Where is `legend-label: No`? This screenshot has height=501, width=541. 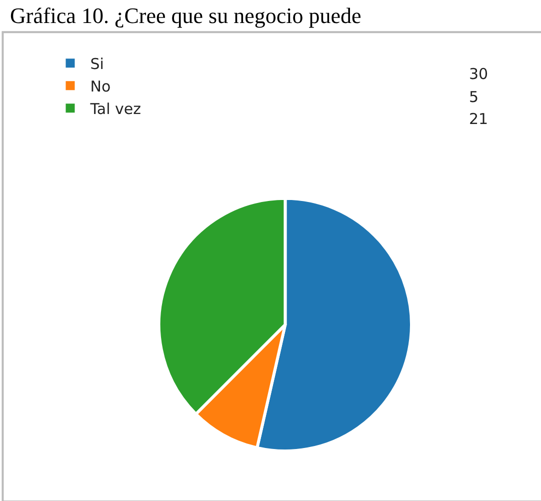
legend-label: No is located at coordinates (100, 86).